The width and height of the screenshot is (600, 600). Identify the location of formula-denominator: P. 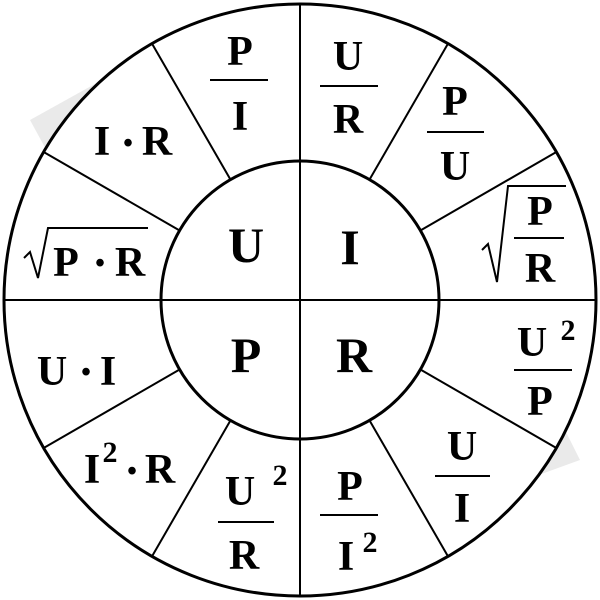
(540, 402).